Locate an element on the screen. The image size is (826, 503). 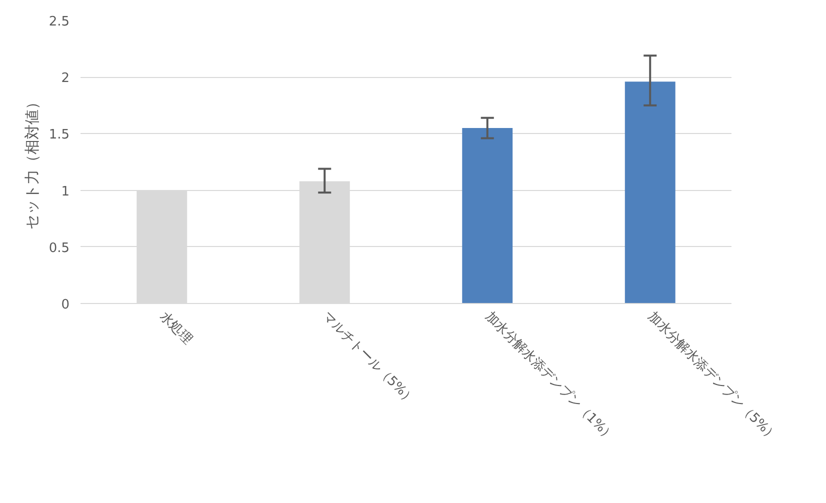
y-tick-label: 0.5 is located at coordinates (59, 248).